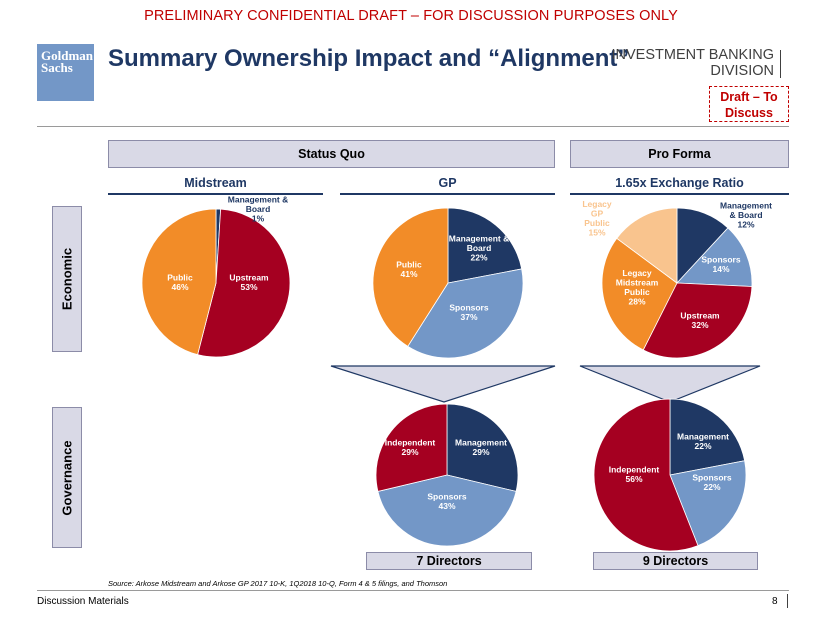 This screenshot has width=822, height=635. Describe the element at coordinates (749, 97) in the screenshot. I see `draft-line-1: Draft – To` at that location.